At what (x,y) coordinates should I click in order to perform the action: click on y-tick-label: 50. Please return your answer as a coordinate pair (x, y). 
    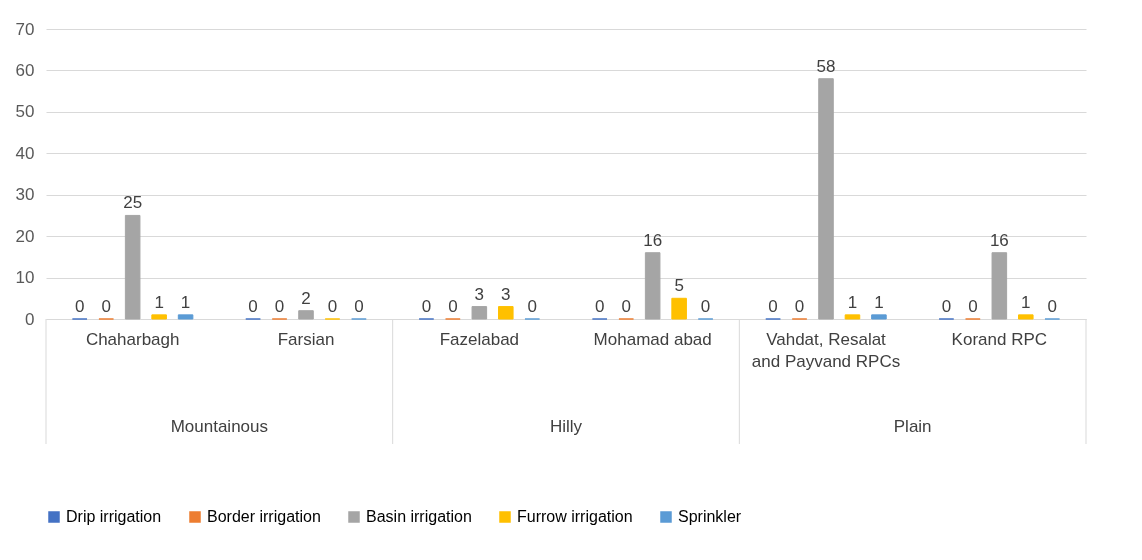
    Looking at the image, I should click on (25, 112).